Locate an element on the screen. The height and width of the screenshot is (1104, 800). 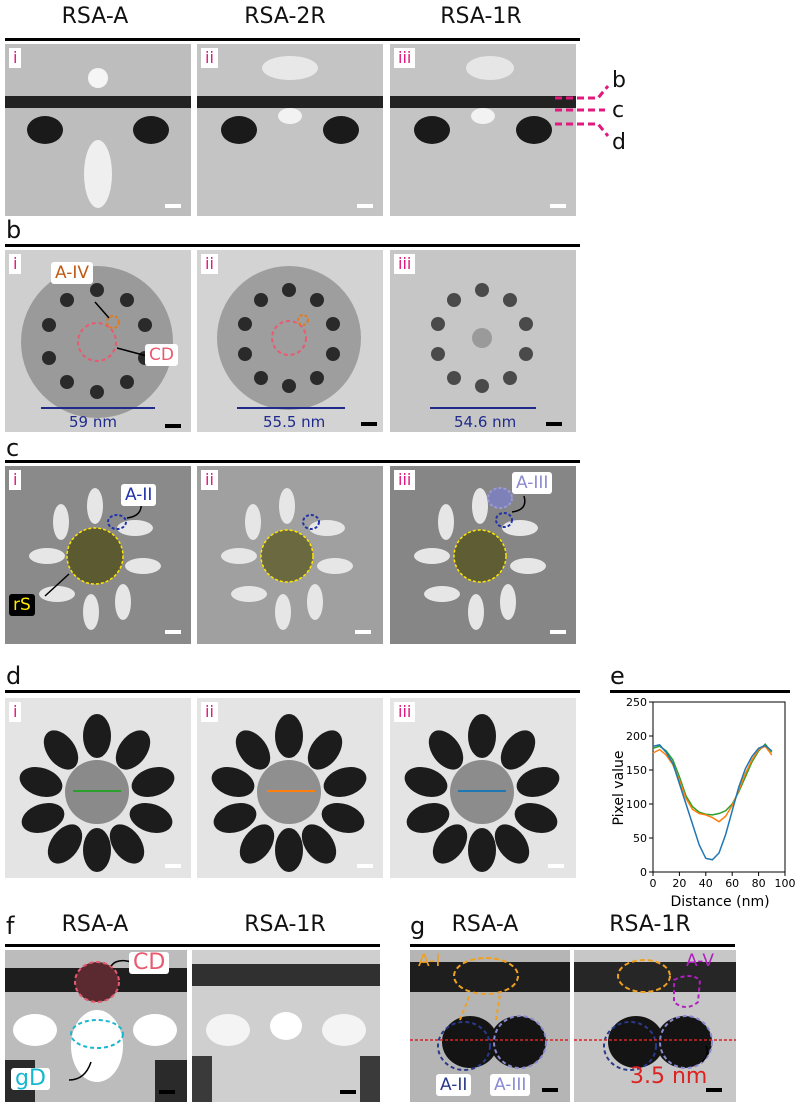
dim-59: 59 nm is located at coordinates (93, 422).